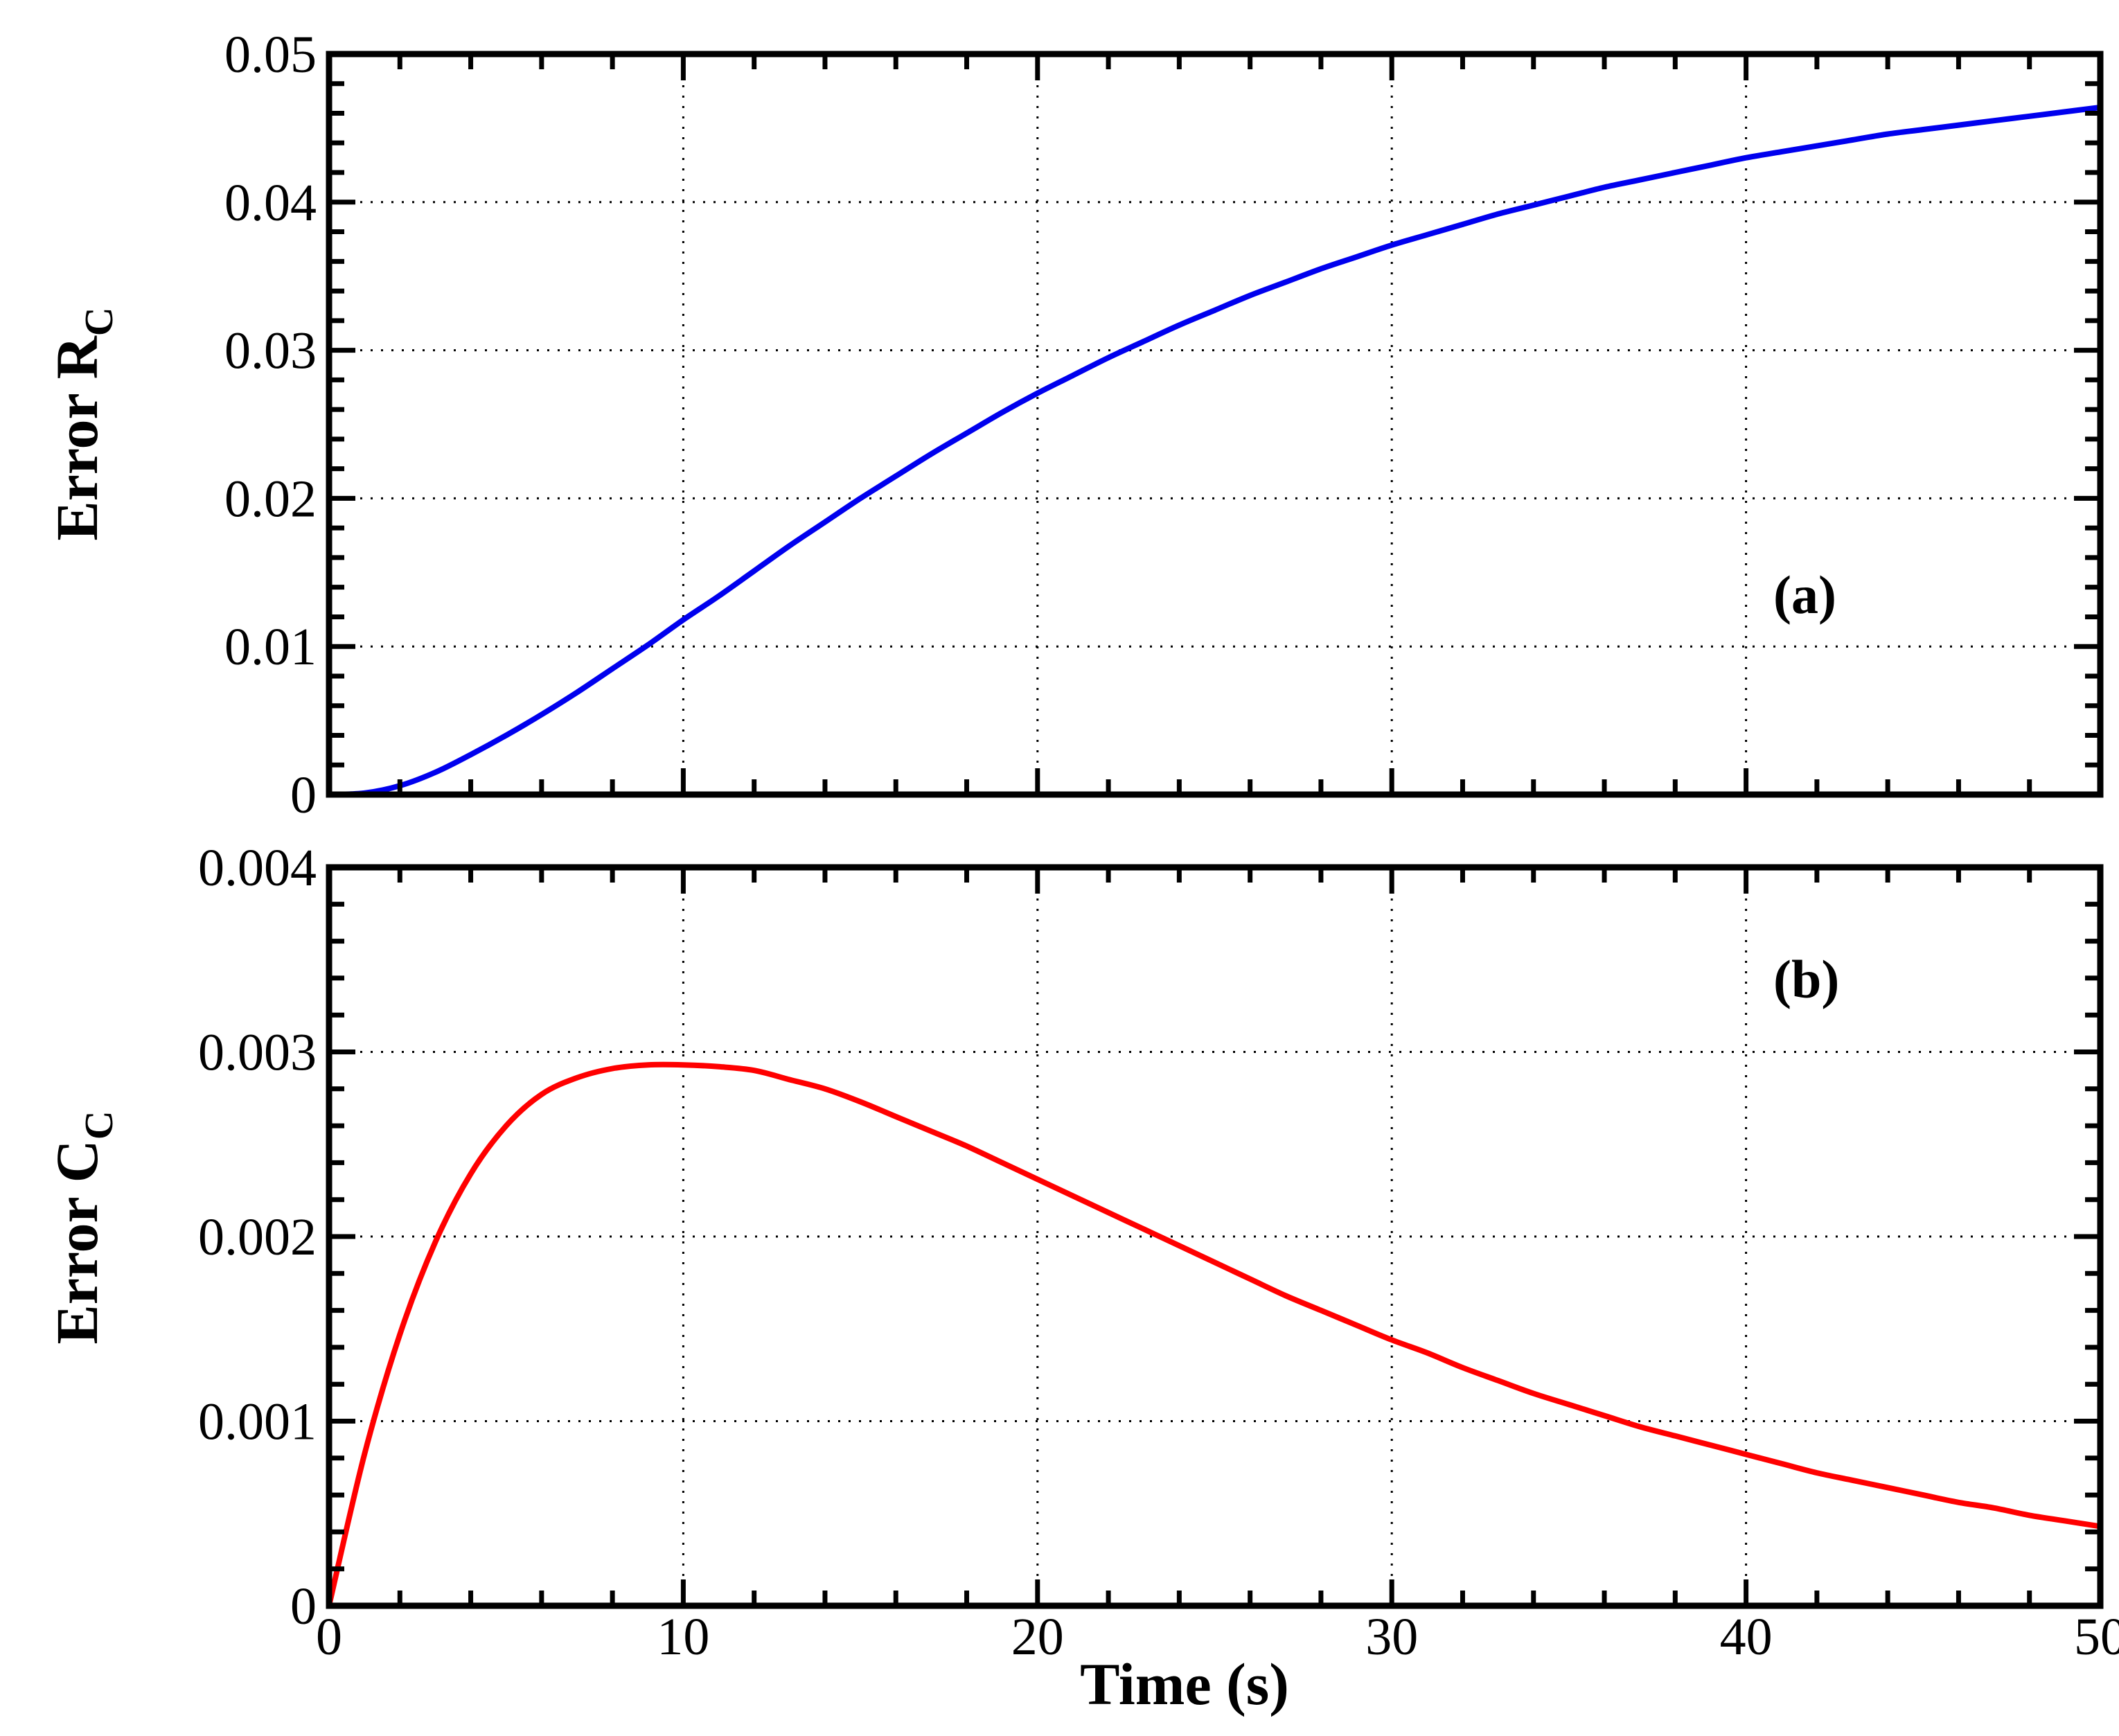  I want to click on panel-b-tag: (b), so click(1806, 979).